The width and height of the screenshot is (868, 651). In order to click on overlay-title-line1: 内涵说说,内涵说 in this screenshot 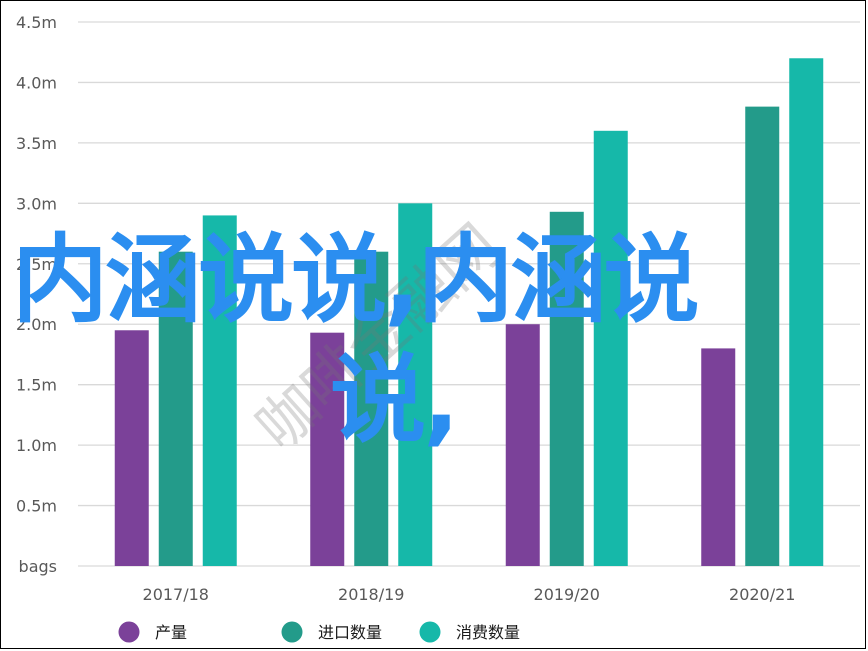, I will do `click(355, 280)`.